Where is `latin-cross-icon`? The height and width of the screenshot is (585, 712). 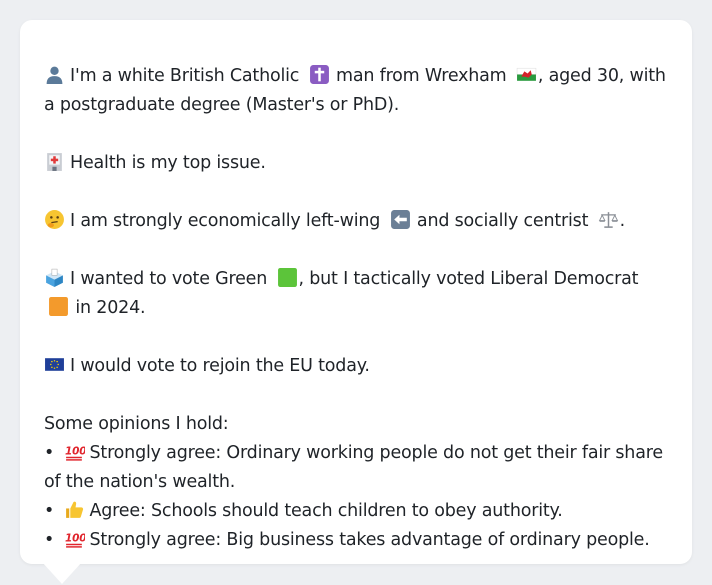 latin-cross-icon is located at coordinates (319, 74).